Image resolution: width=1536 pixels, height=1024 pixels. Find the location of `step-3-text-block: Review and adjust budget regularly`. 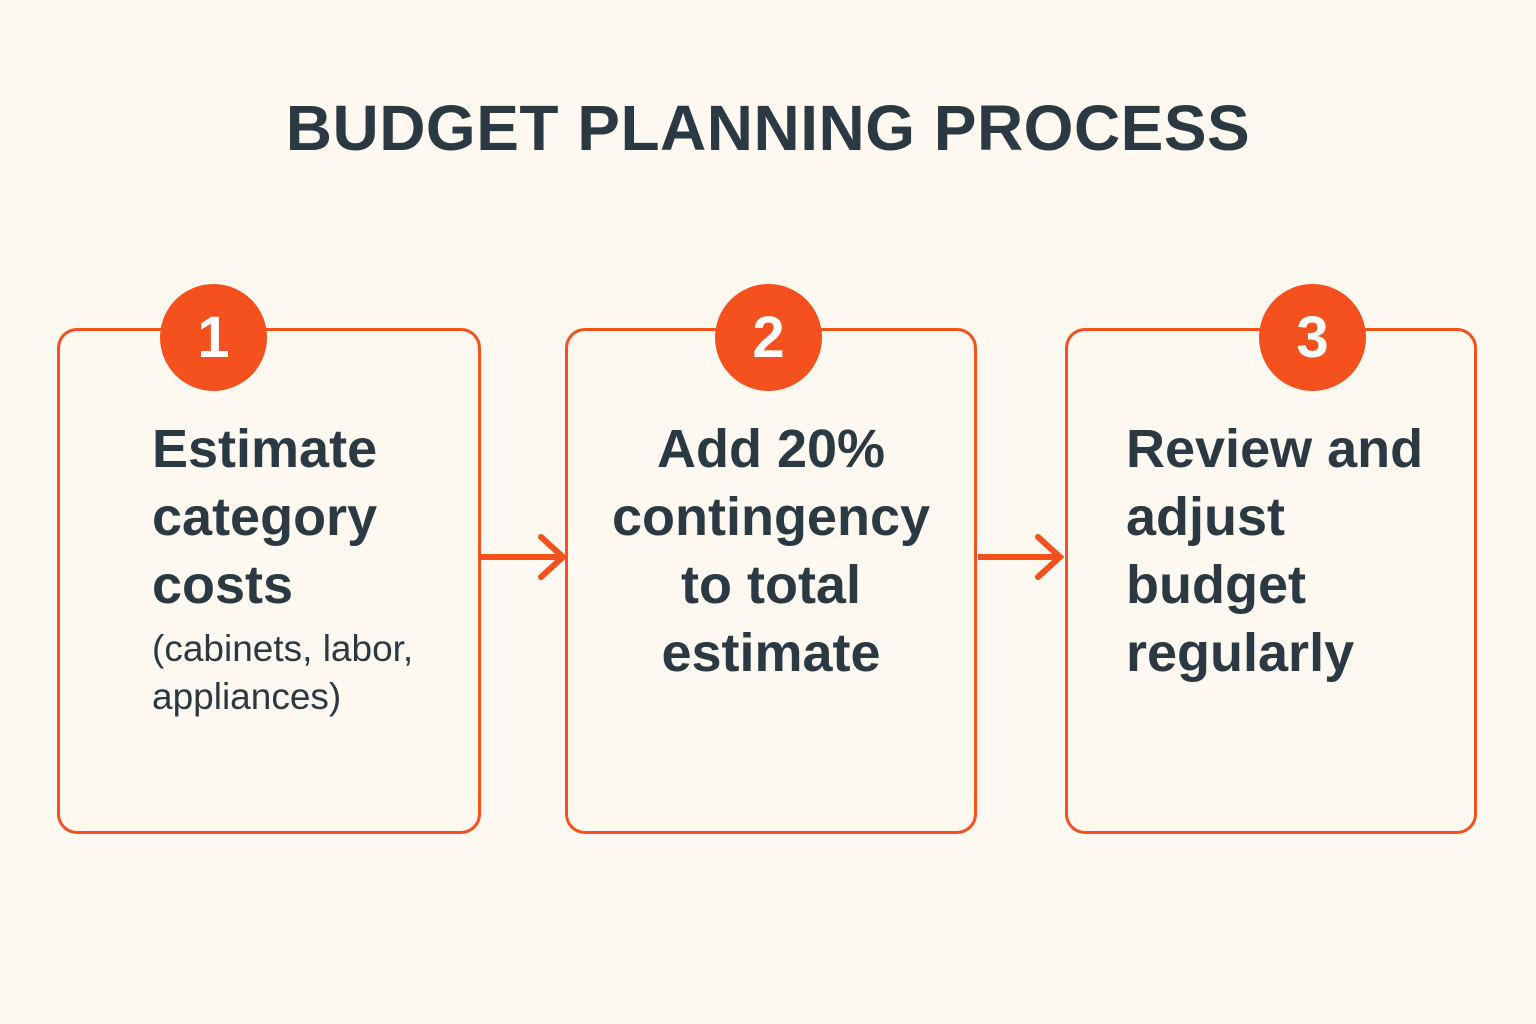

step-3-text-block: Review and adjust budget regularly is located at coordinates (1271, 551).